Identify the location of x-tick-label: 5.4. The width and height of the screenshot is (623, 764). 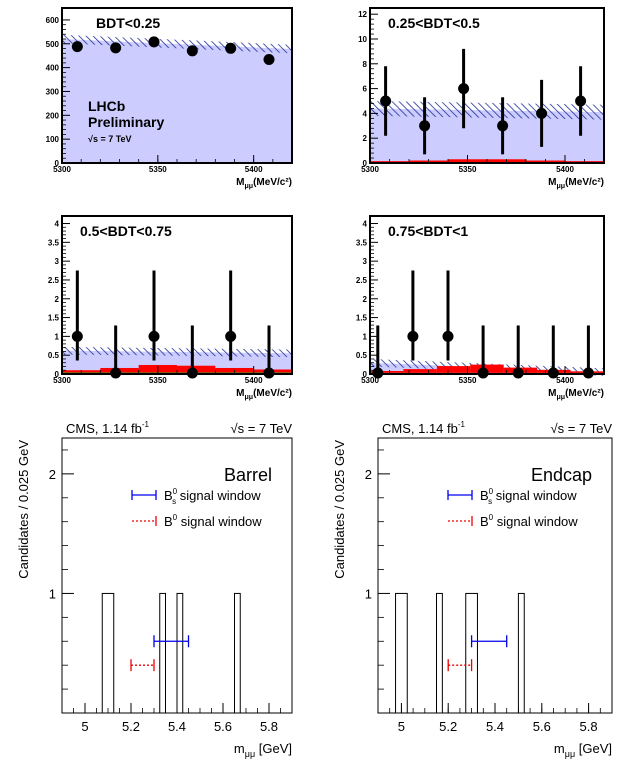
(495, 726).